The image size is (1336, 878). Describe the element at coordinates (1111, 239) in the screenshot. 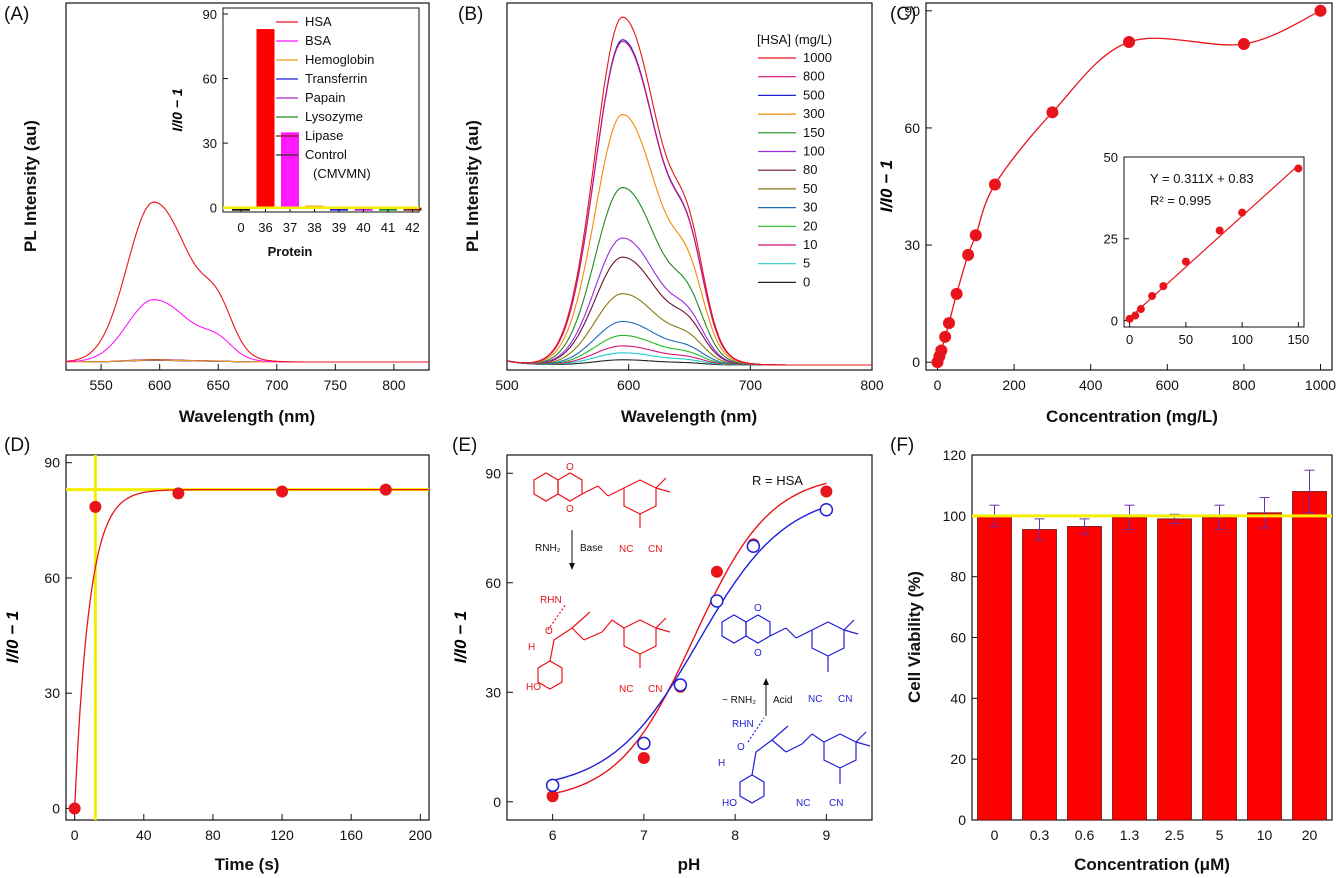

I see `inset-y-tick-label: 25` at that location.